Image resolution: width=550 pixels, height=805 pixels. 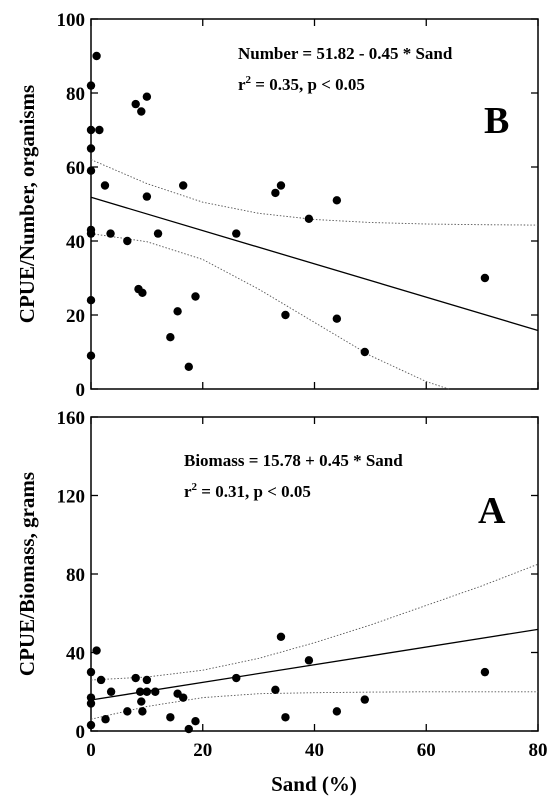 I want to click on y-tick-label: 20, so click(x=75, y=316).